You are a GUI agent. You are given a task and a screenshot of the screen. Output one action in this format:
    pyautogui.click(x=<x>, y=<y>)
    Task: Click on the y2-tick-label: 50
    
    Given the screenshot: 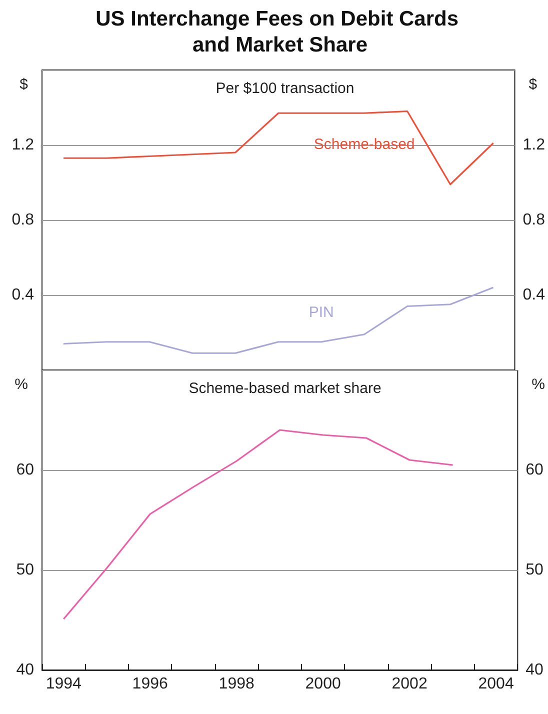 What is the action you would take?
    pyautogui.click(x=535, y=570)
    